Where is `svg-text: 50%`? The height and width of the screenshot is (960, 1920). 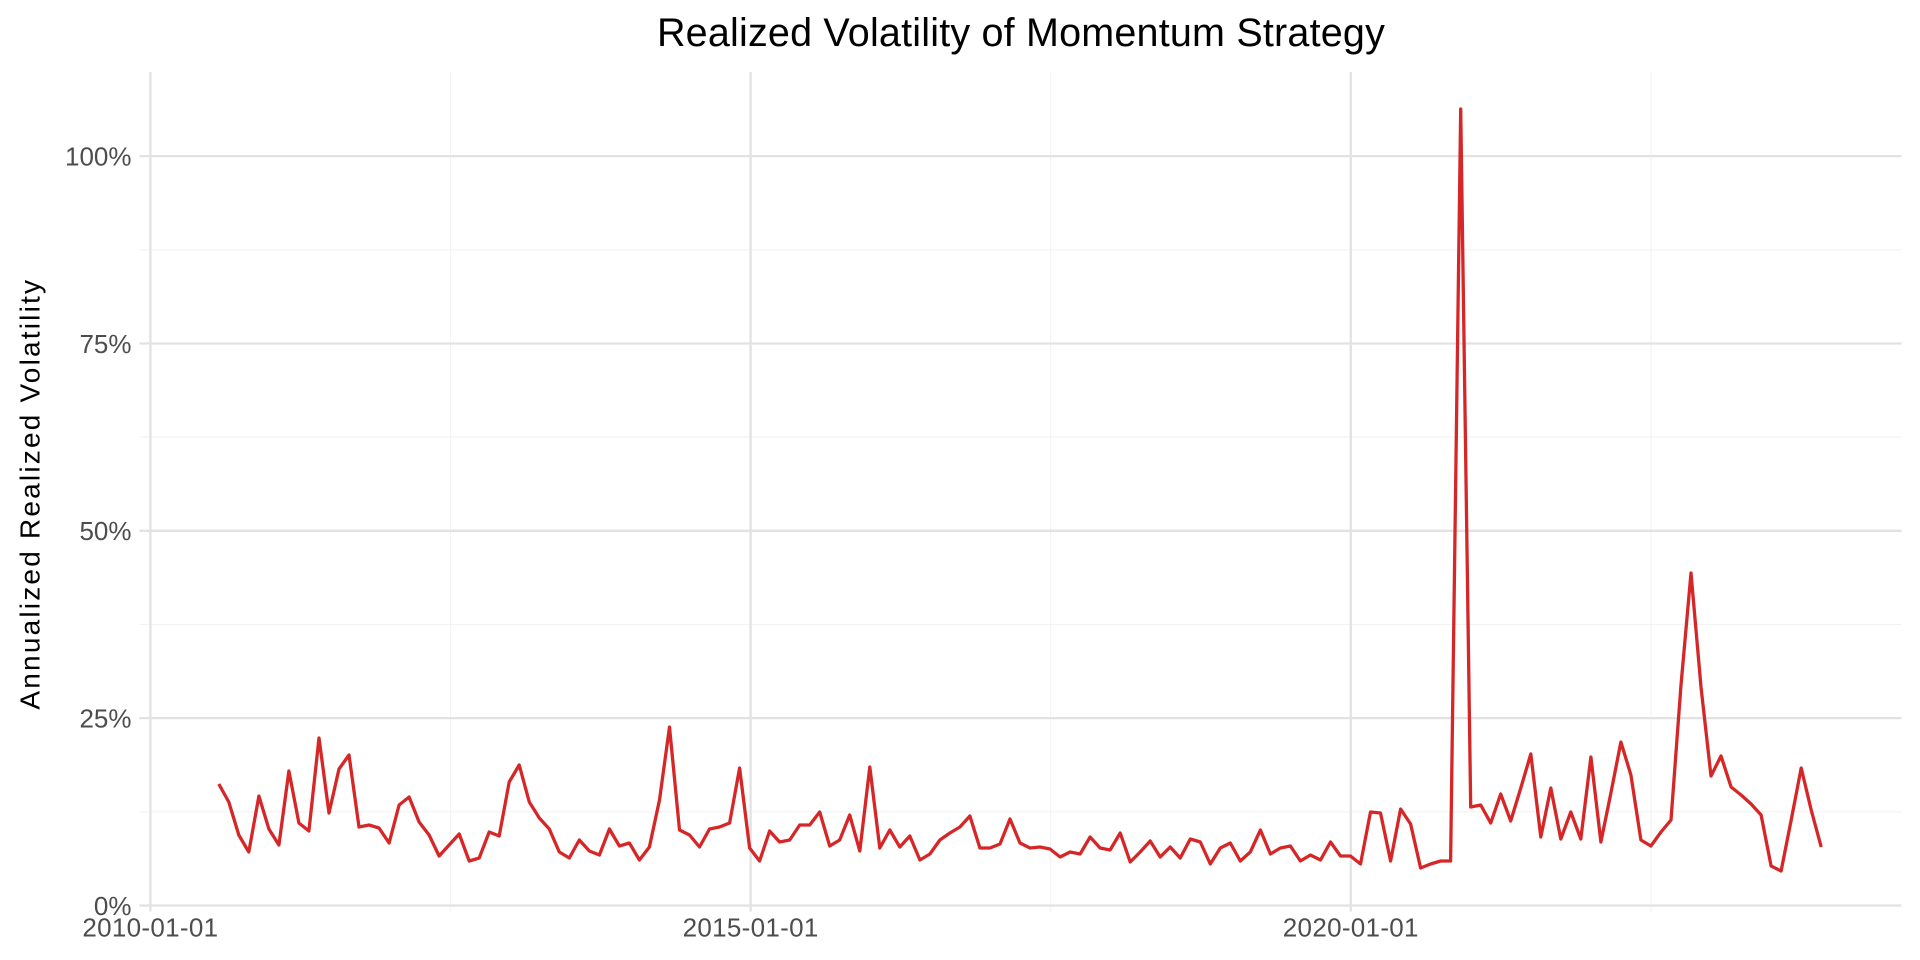 svg-text: 50% is located at coordinates (105, 531).